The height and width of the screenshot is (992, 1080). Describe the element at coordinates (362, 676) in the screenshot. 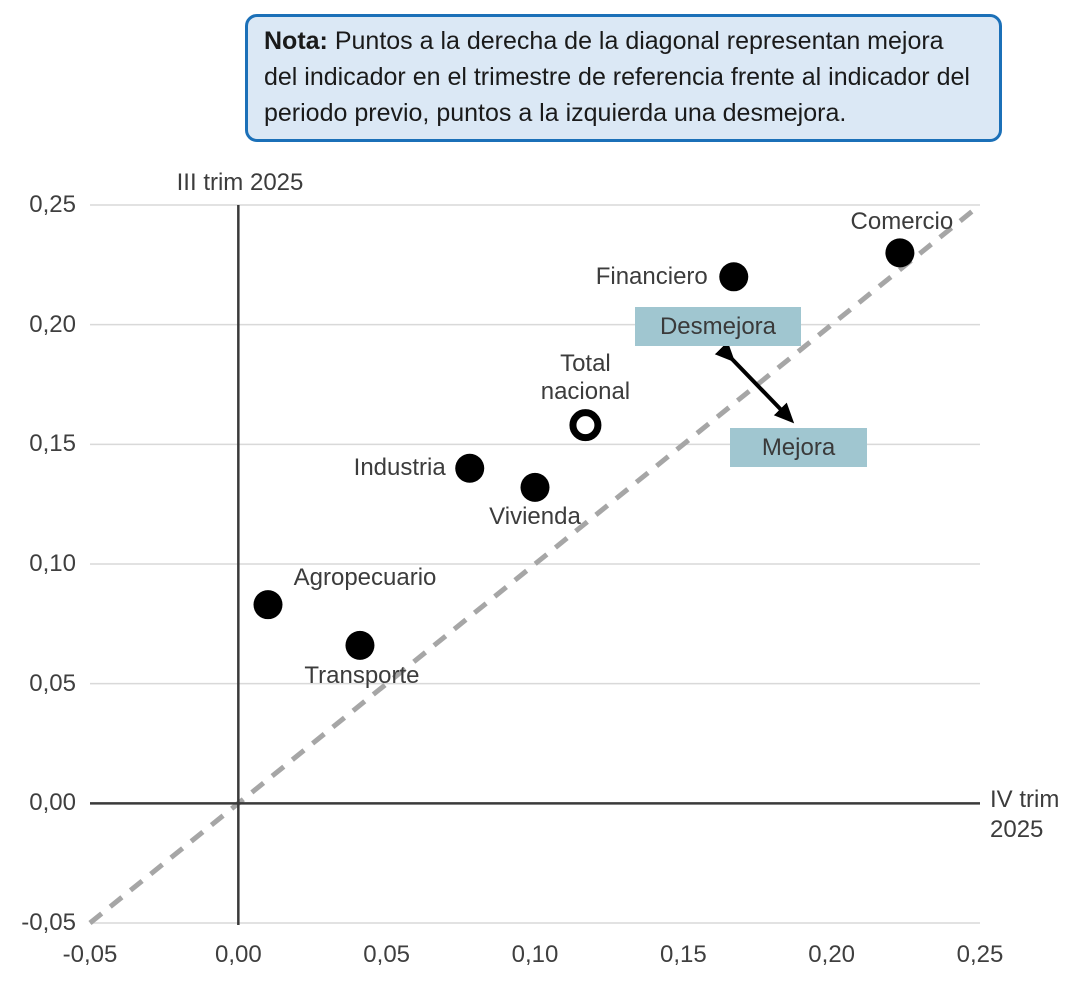

I see `point-label-transporte: Transporte` at that location.